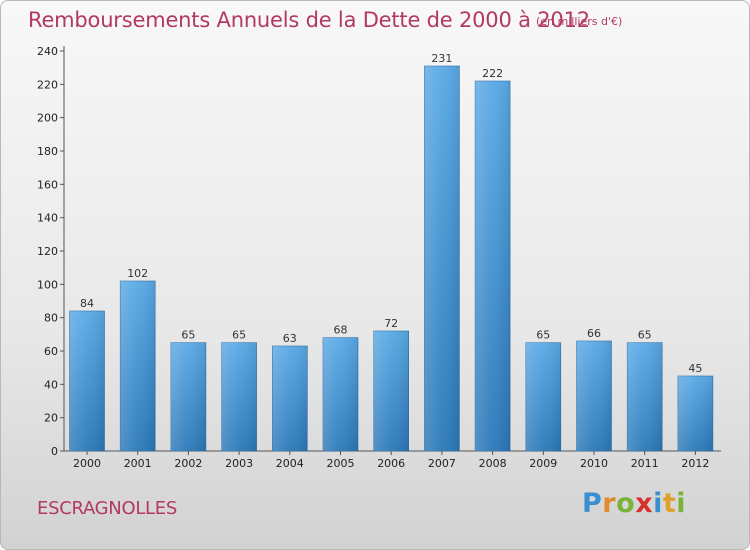 The image size is (750, 550). Describe the element at coordinates (341, 463) in the screenshot. I see `x-tick-label: 2005` at that location.